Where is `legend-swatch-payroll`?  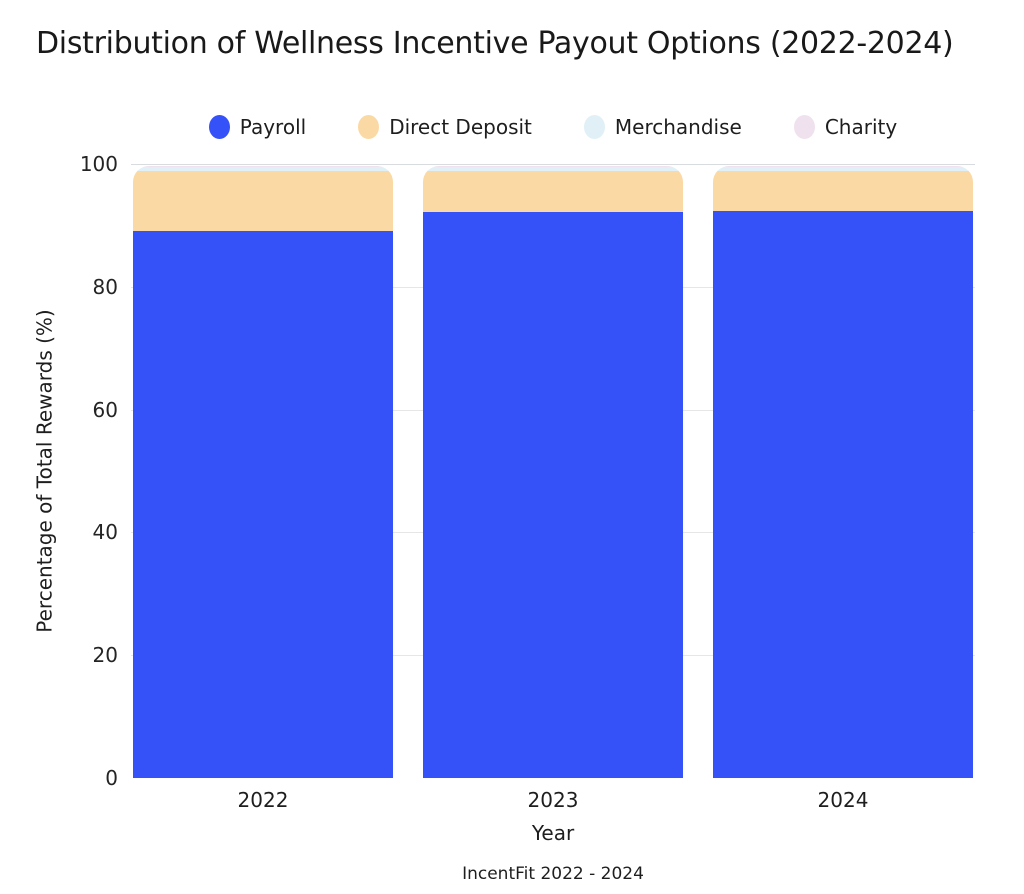 legend-swatch-payroll is located at coordinates (219, 127).